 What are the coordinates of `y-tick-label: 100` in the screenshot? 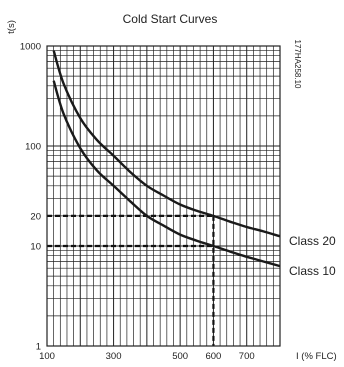 It's located at (33, 147).